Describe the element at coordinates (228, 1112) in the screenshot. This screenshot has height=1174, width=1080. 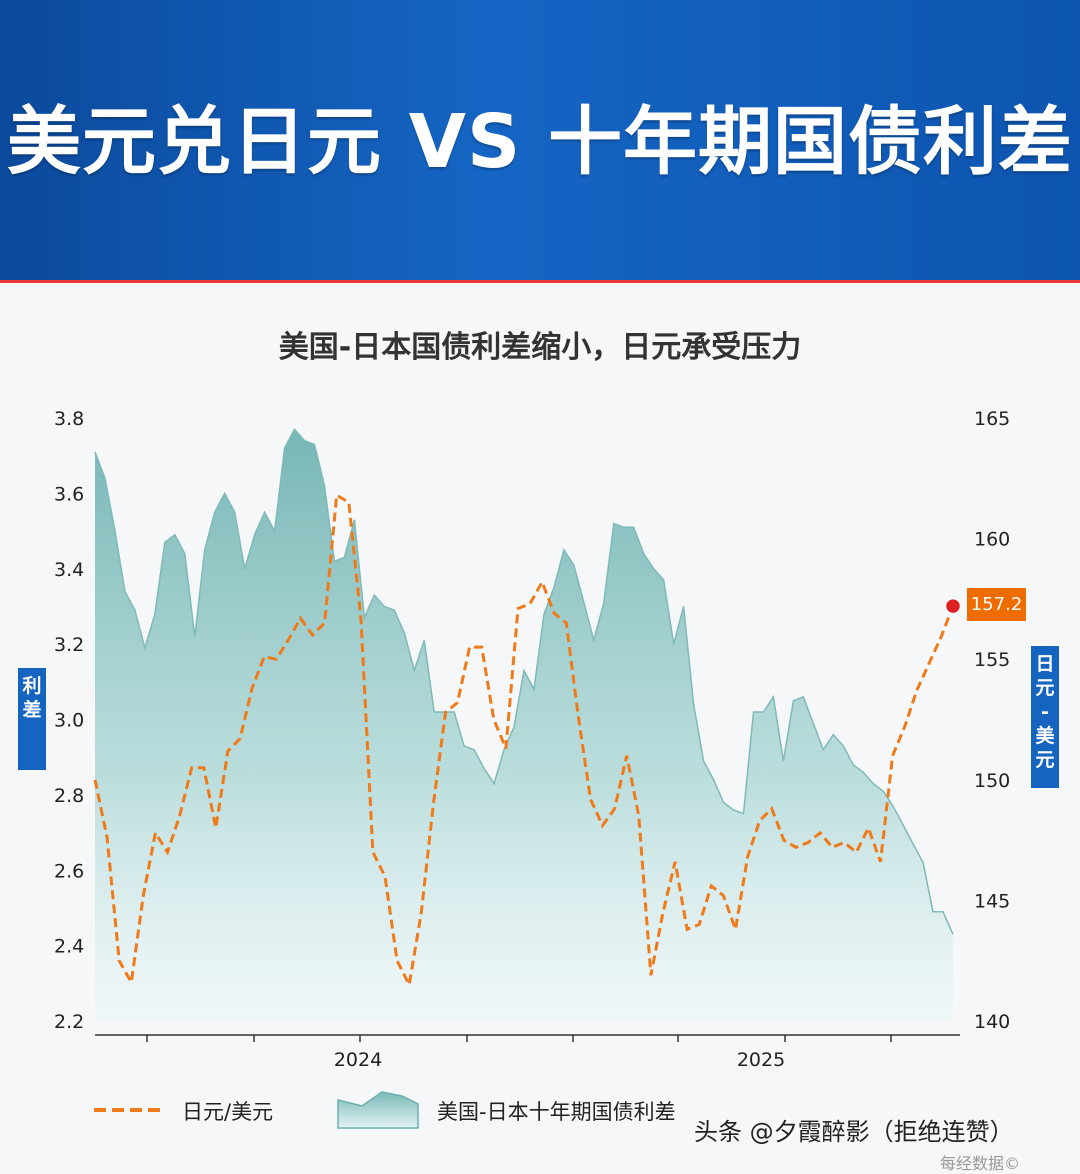
I see `legend-yen-label: 日元/美元` at that location.